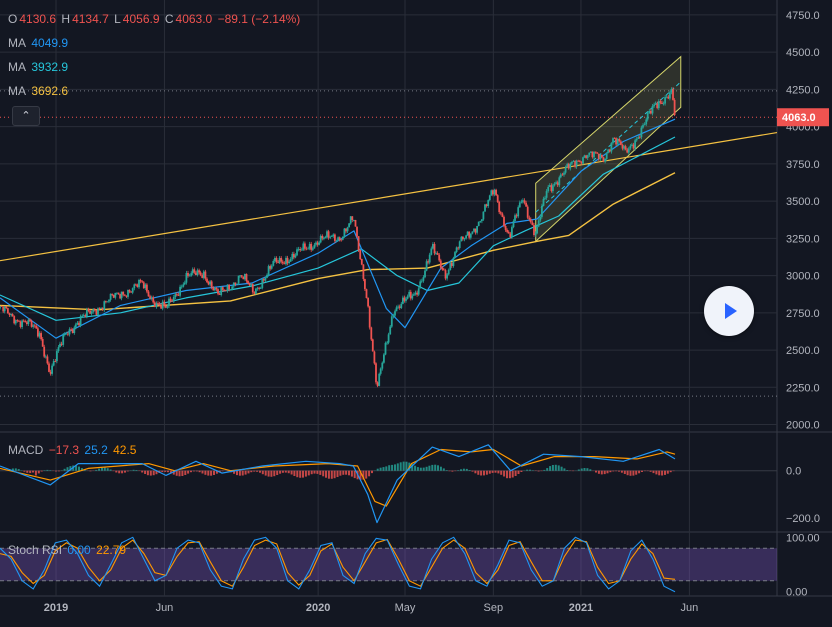  I want to click on ma-legend-1: MA 4049.9, so click(39, 43).